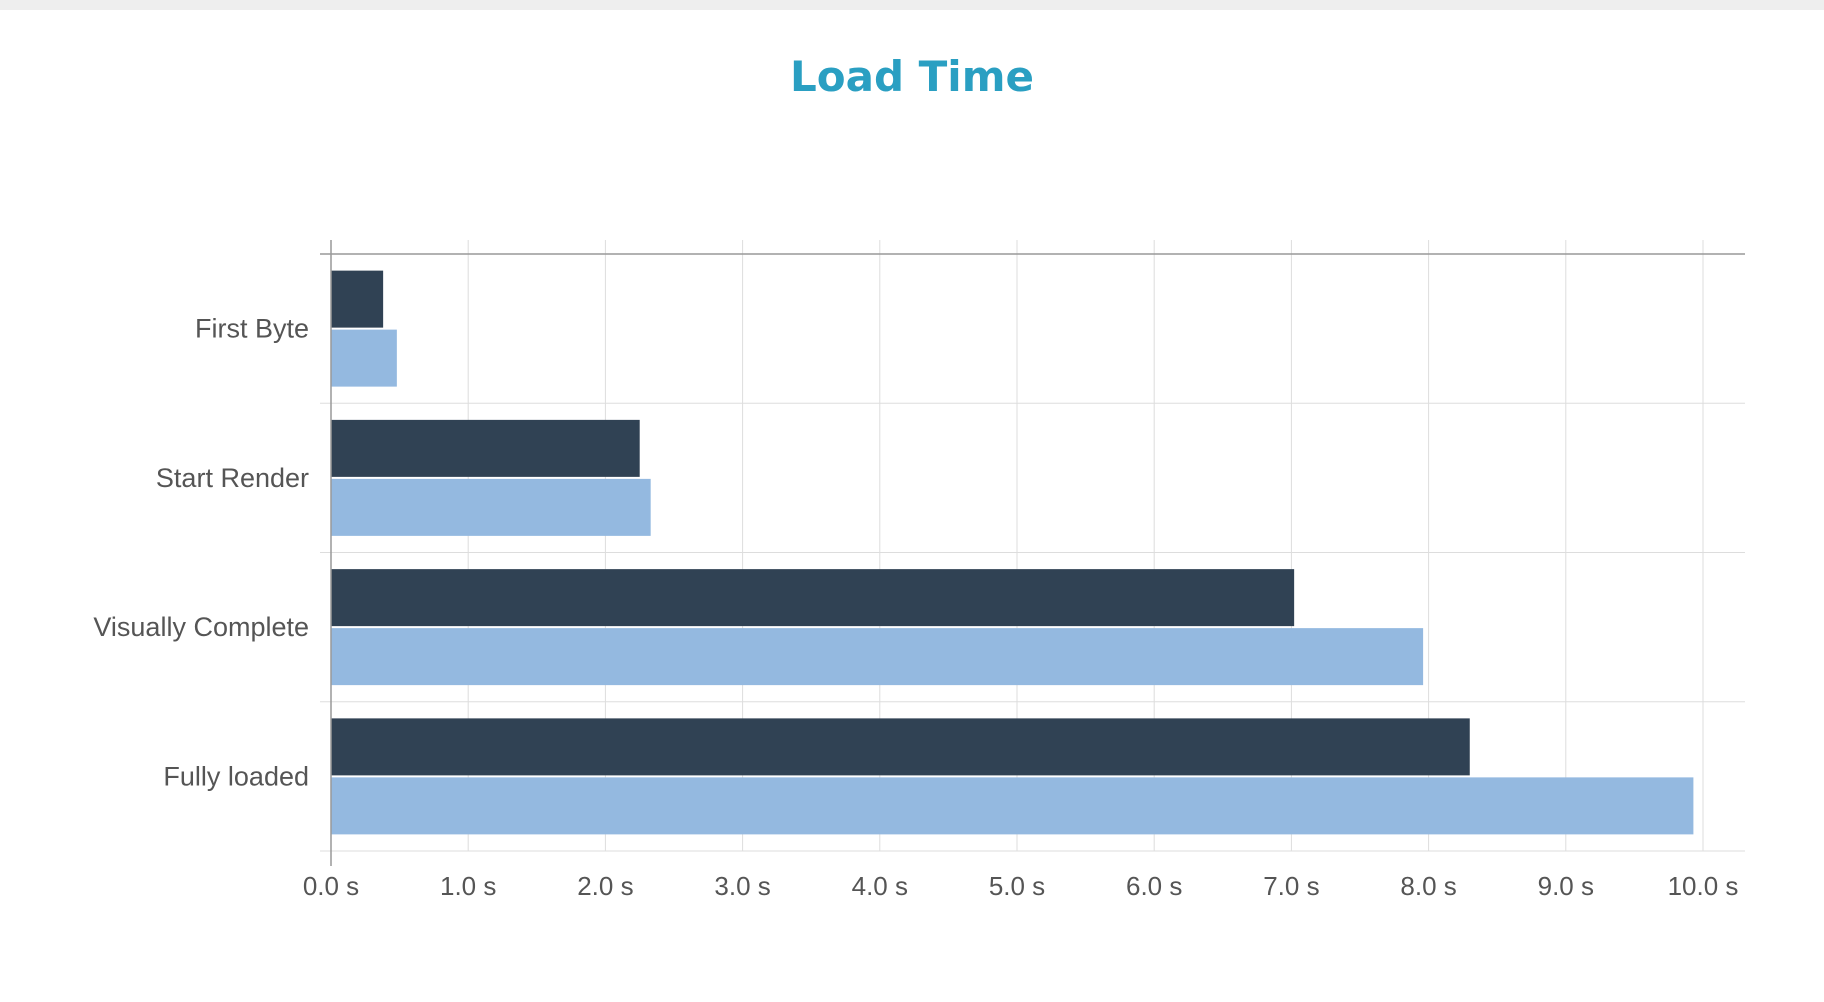 The width and height of the screenshot is (1824, 1002). What do you see at coordinates (900, 747) in the screenshot?
I see `bar-1-fully-loaded` at bounding box center [900, 747].